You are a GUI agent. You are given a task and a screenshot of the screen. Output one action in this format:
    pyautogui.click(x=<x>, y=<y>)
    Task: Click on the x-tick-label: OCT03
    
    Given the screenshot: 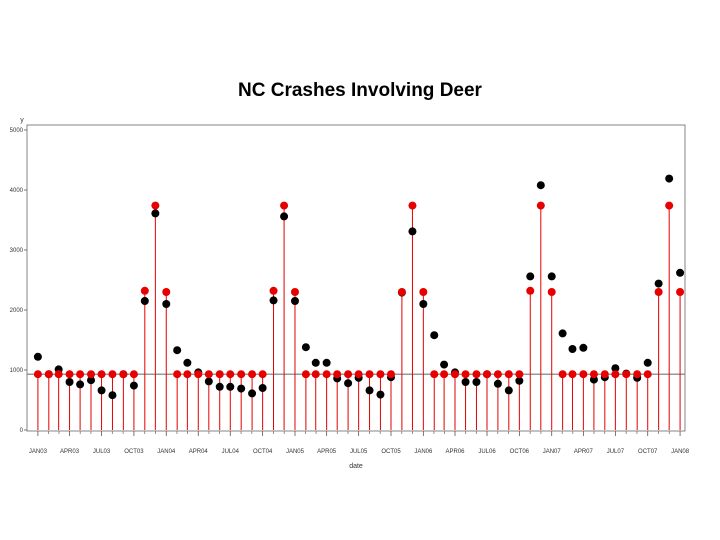 What is the action you would take?
    pyautogui.click(x=134, y=452)
    